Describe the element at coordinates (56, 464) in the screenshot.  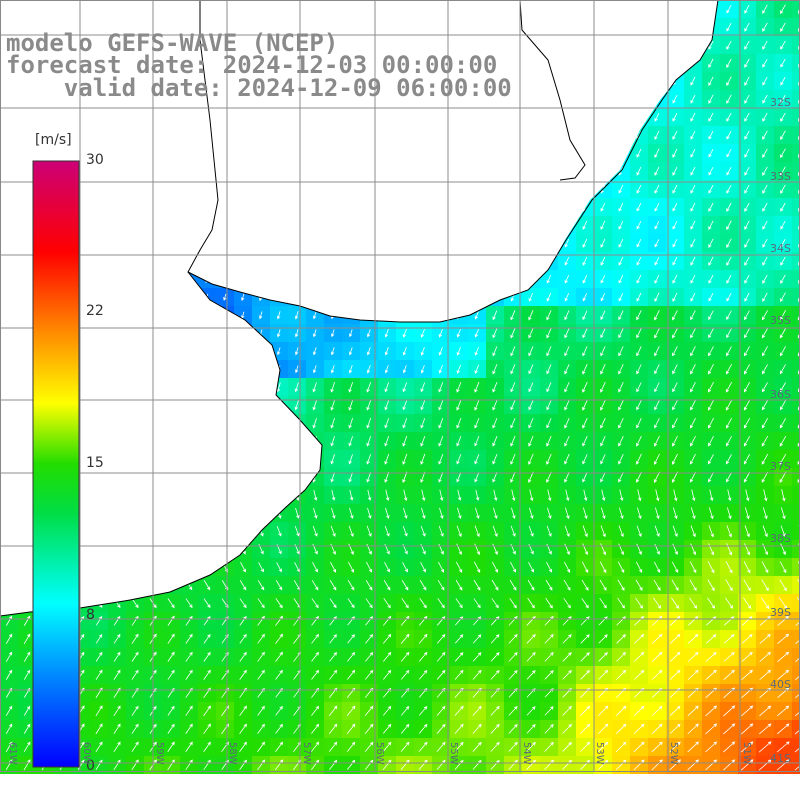
I see `colorbar` at that location.